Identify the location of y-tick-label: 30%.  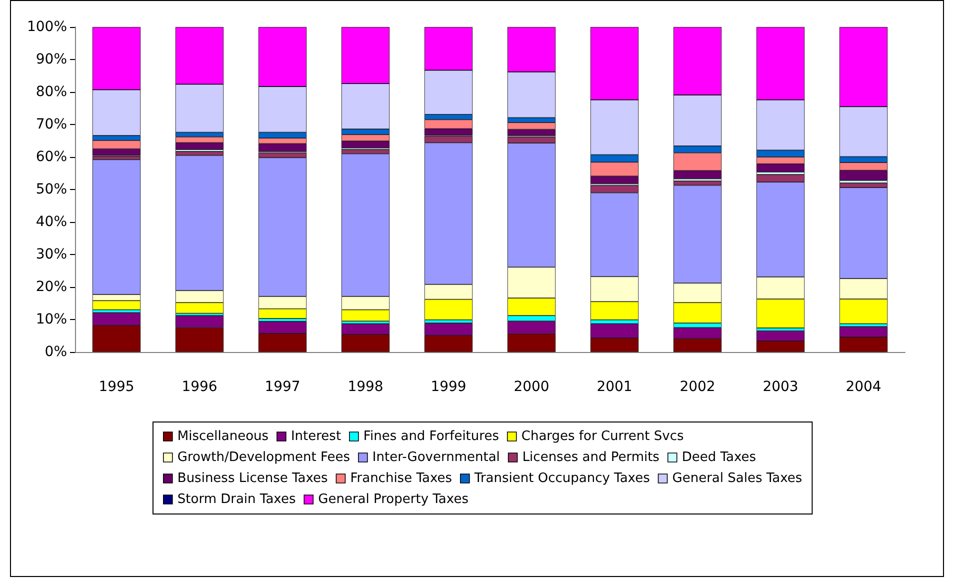
(51, 254).